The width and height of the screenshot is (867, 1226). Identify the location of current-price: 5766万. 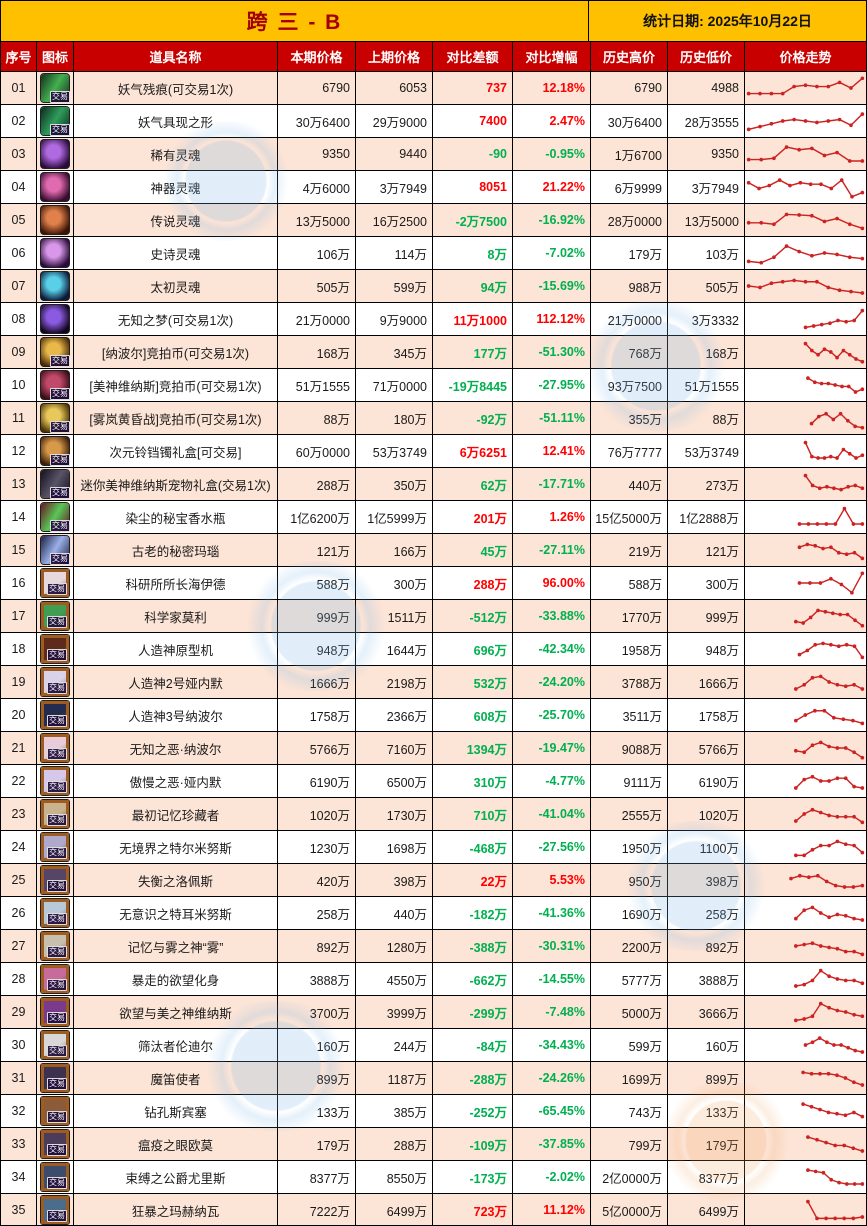
(317, 748).